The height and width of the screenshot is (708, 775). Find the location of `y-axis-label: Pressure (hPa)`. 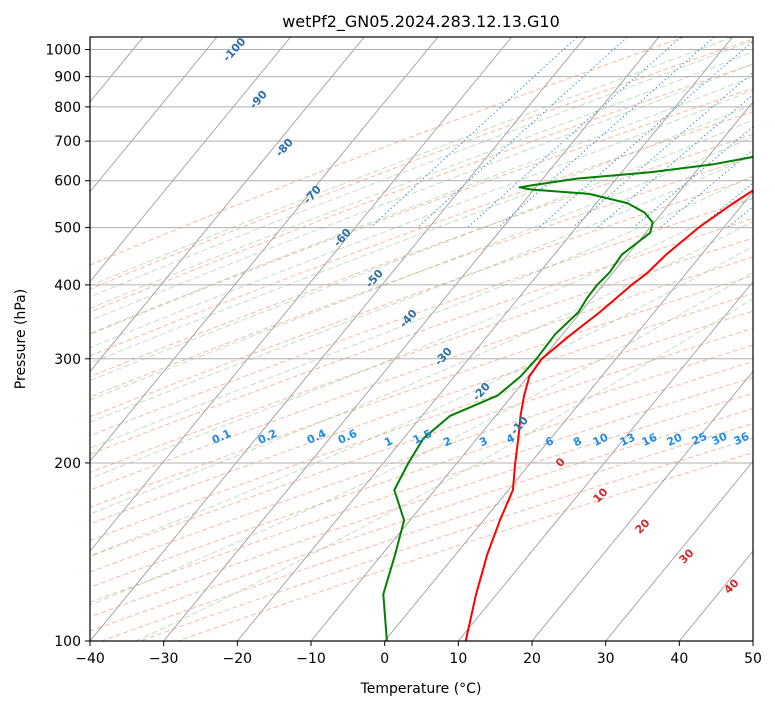

y-axis-label: Pressure (hPa) is located at coordinates (21, 339).